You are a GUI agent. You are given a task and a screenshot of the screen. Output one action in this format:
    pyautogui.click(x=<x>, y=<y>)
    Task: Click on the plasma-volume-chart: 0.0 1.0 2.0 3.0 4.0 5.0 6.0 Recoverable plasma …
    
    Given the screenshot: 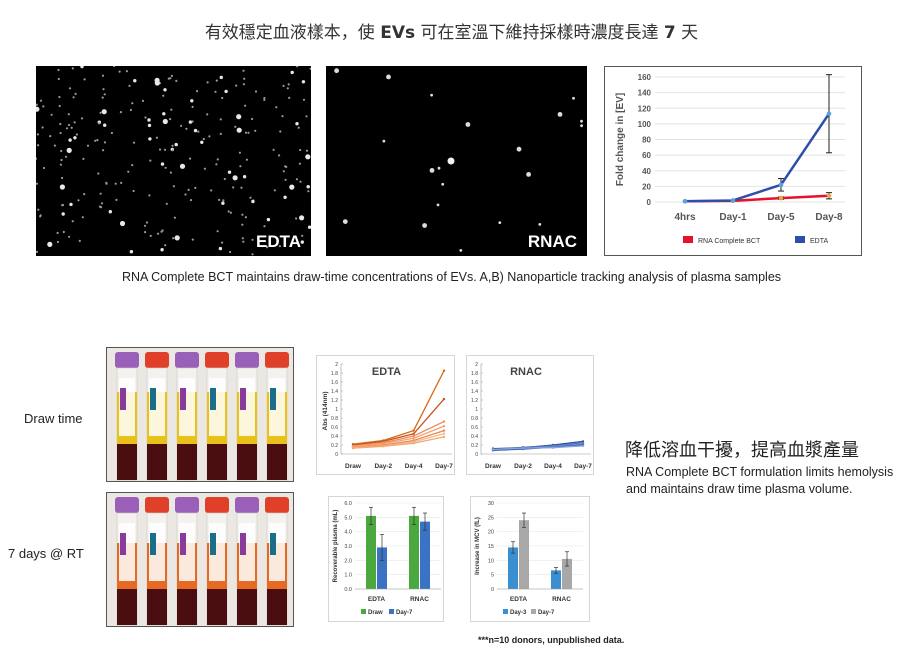 What is the action you would take?
    pyautogui.click(x=386, y=559)
    